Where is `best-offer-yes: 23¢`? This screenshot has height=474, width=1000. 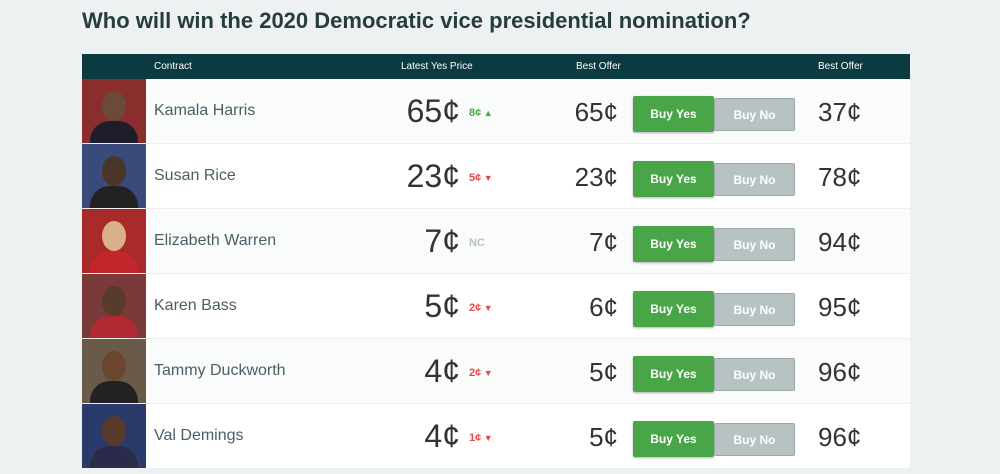 best-offer-yes: 23¢ is located at coordinates (596, 177).